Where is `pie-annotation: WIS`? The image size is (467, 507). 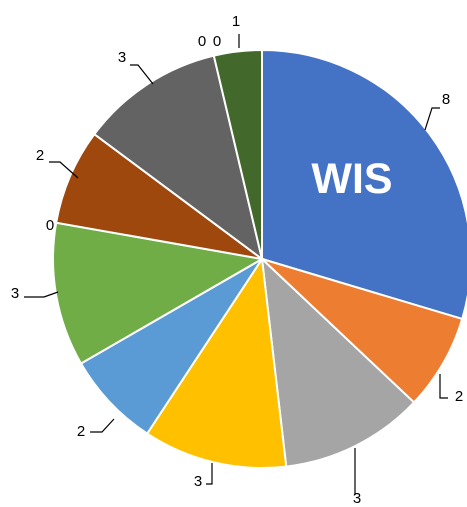
pie-annotation: WIS is located at coordinates (351, 179).